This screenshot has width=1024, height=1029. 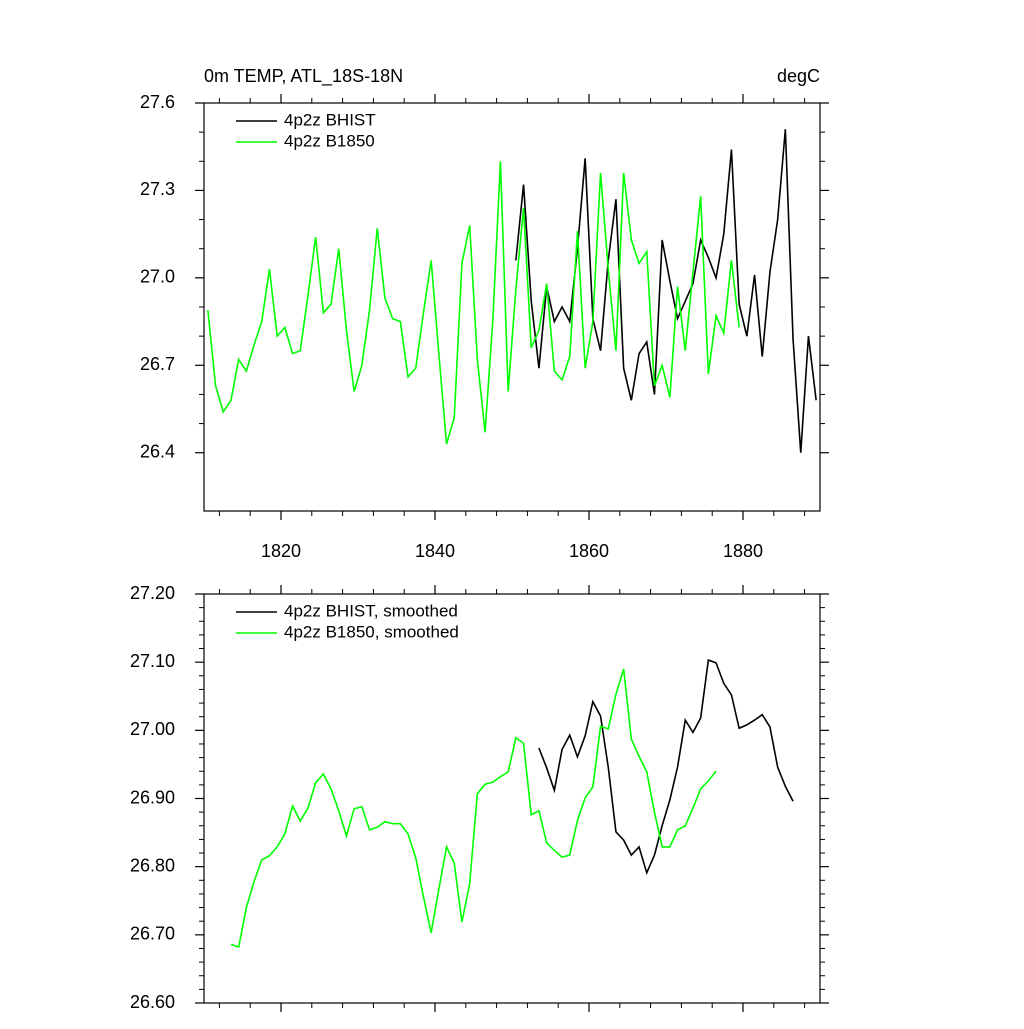 I want to click on y-tick-label: 27.10, so click(x=152, y=661).